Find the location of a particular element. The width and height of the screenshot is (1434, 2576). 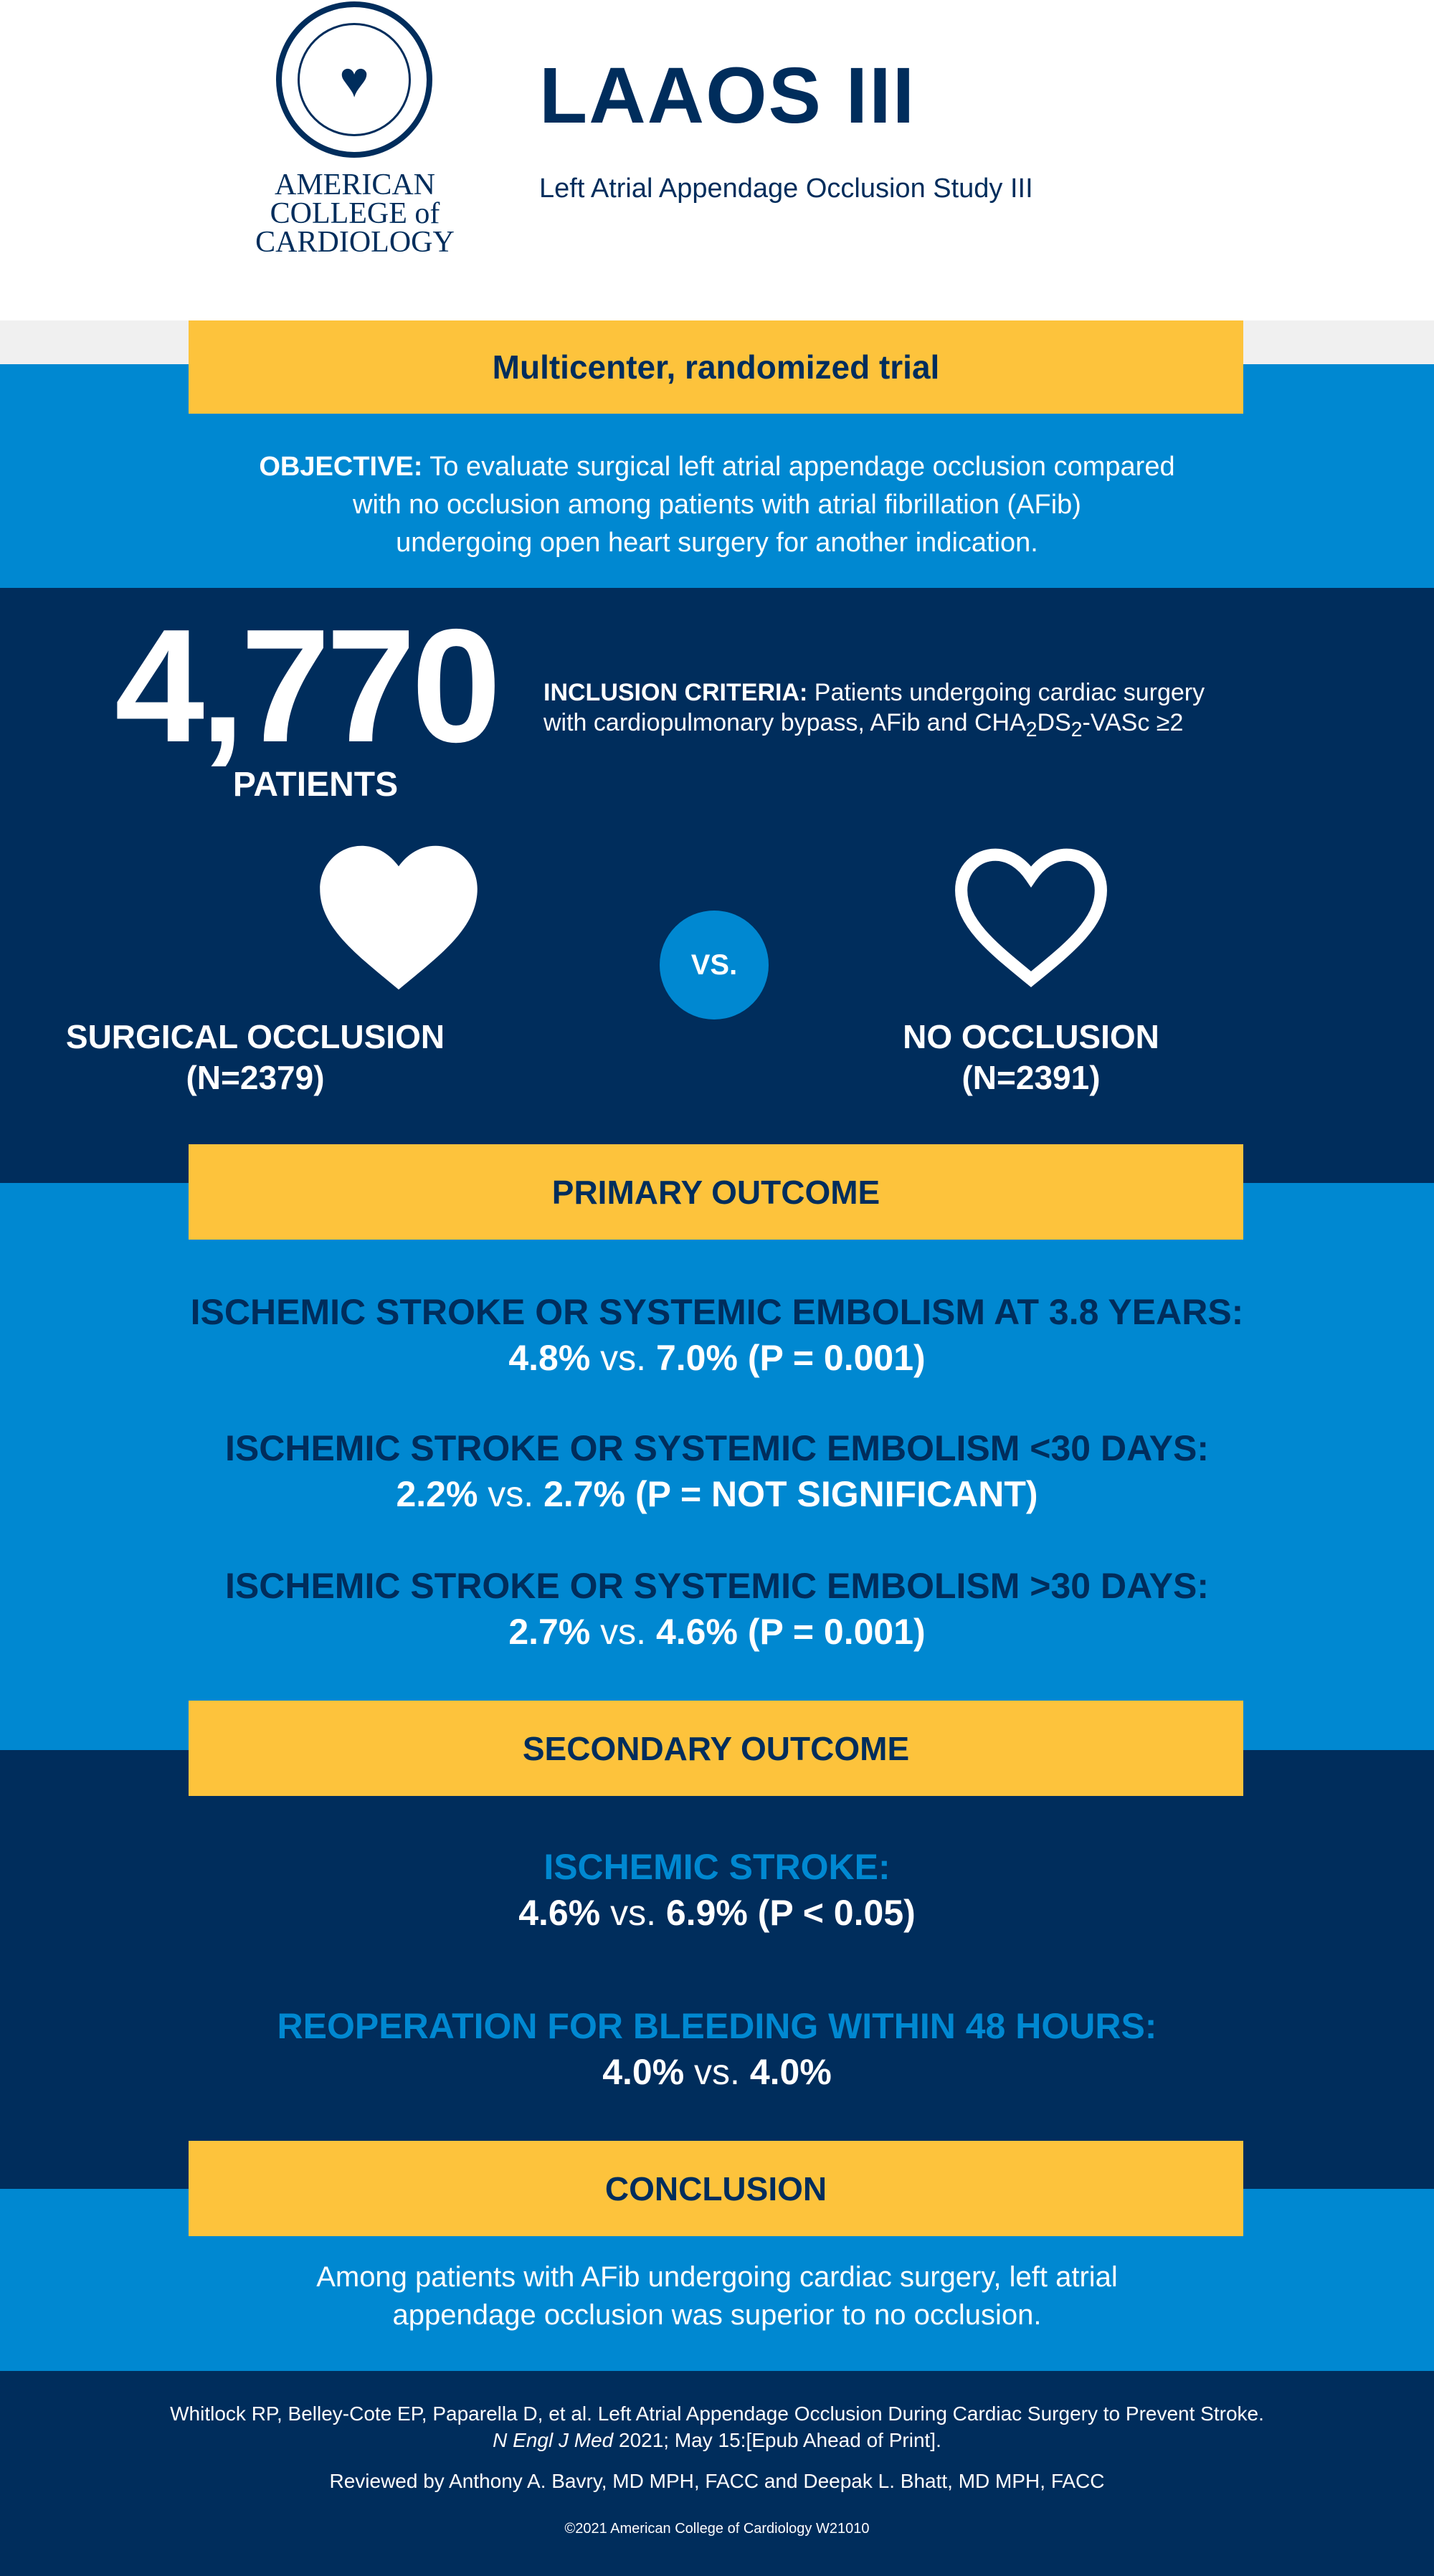

inclusion-line: Patients undergoing cardiac surgery is located at coordinates (1006, 692).